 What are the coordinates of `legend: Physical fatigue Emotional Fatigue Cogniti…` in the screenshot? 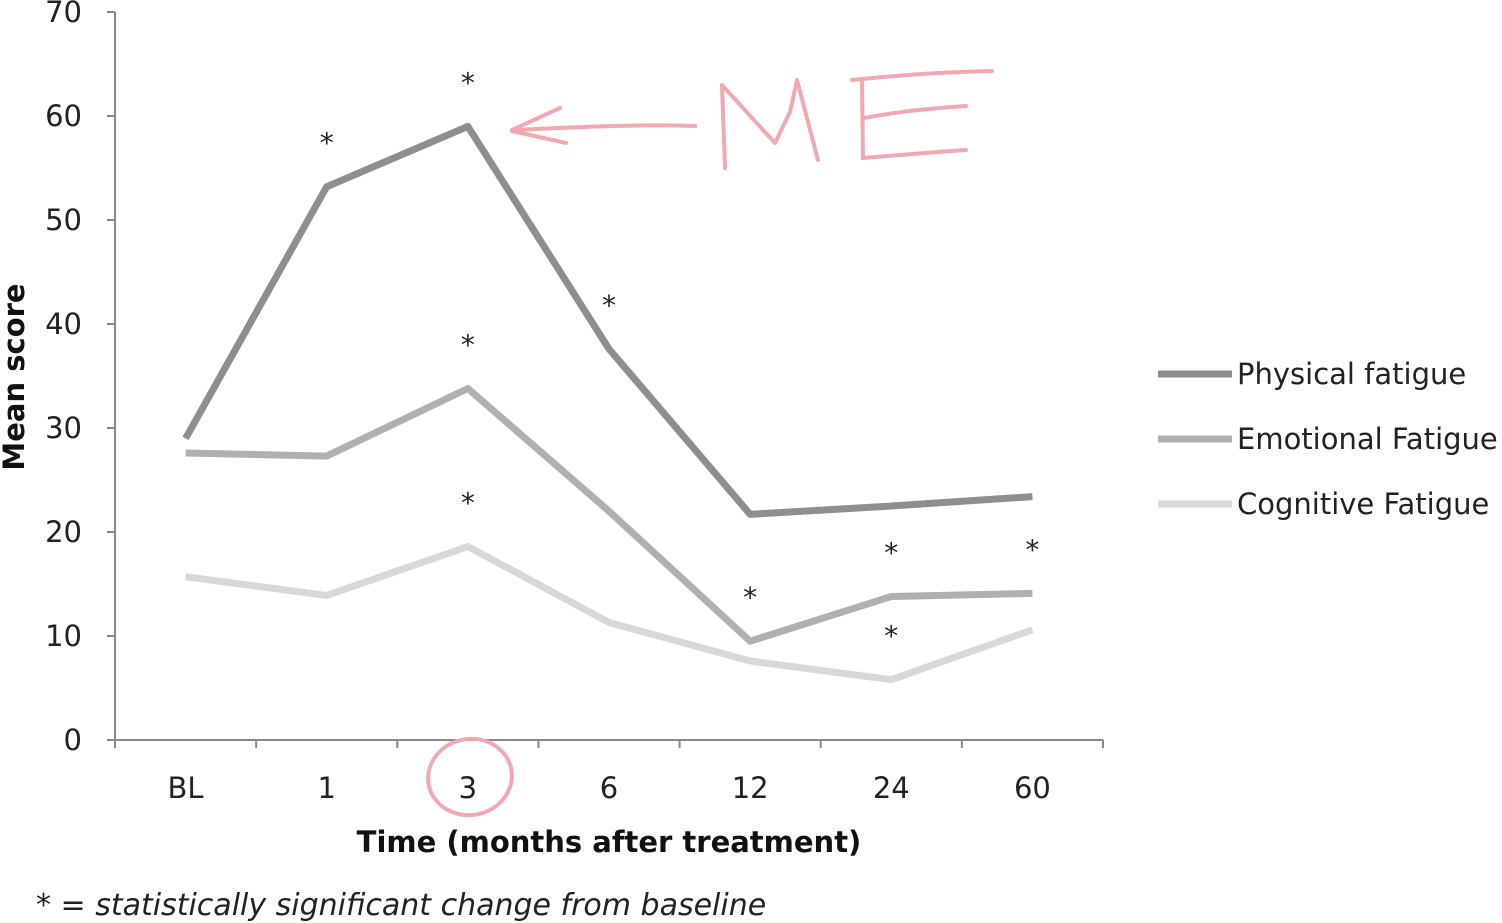 It's located at (1328, 439).